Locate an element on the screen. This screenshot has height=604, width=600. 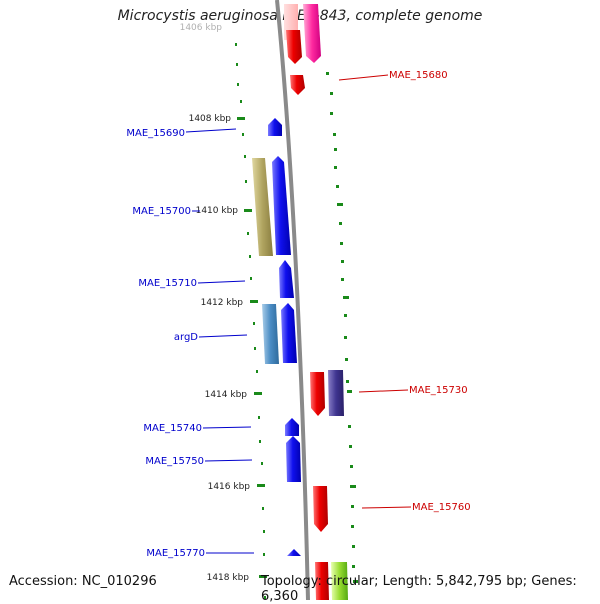
gene-label: MAE_15740 is located at coordinates (172, 428).